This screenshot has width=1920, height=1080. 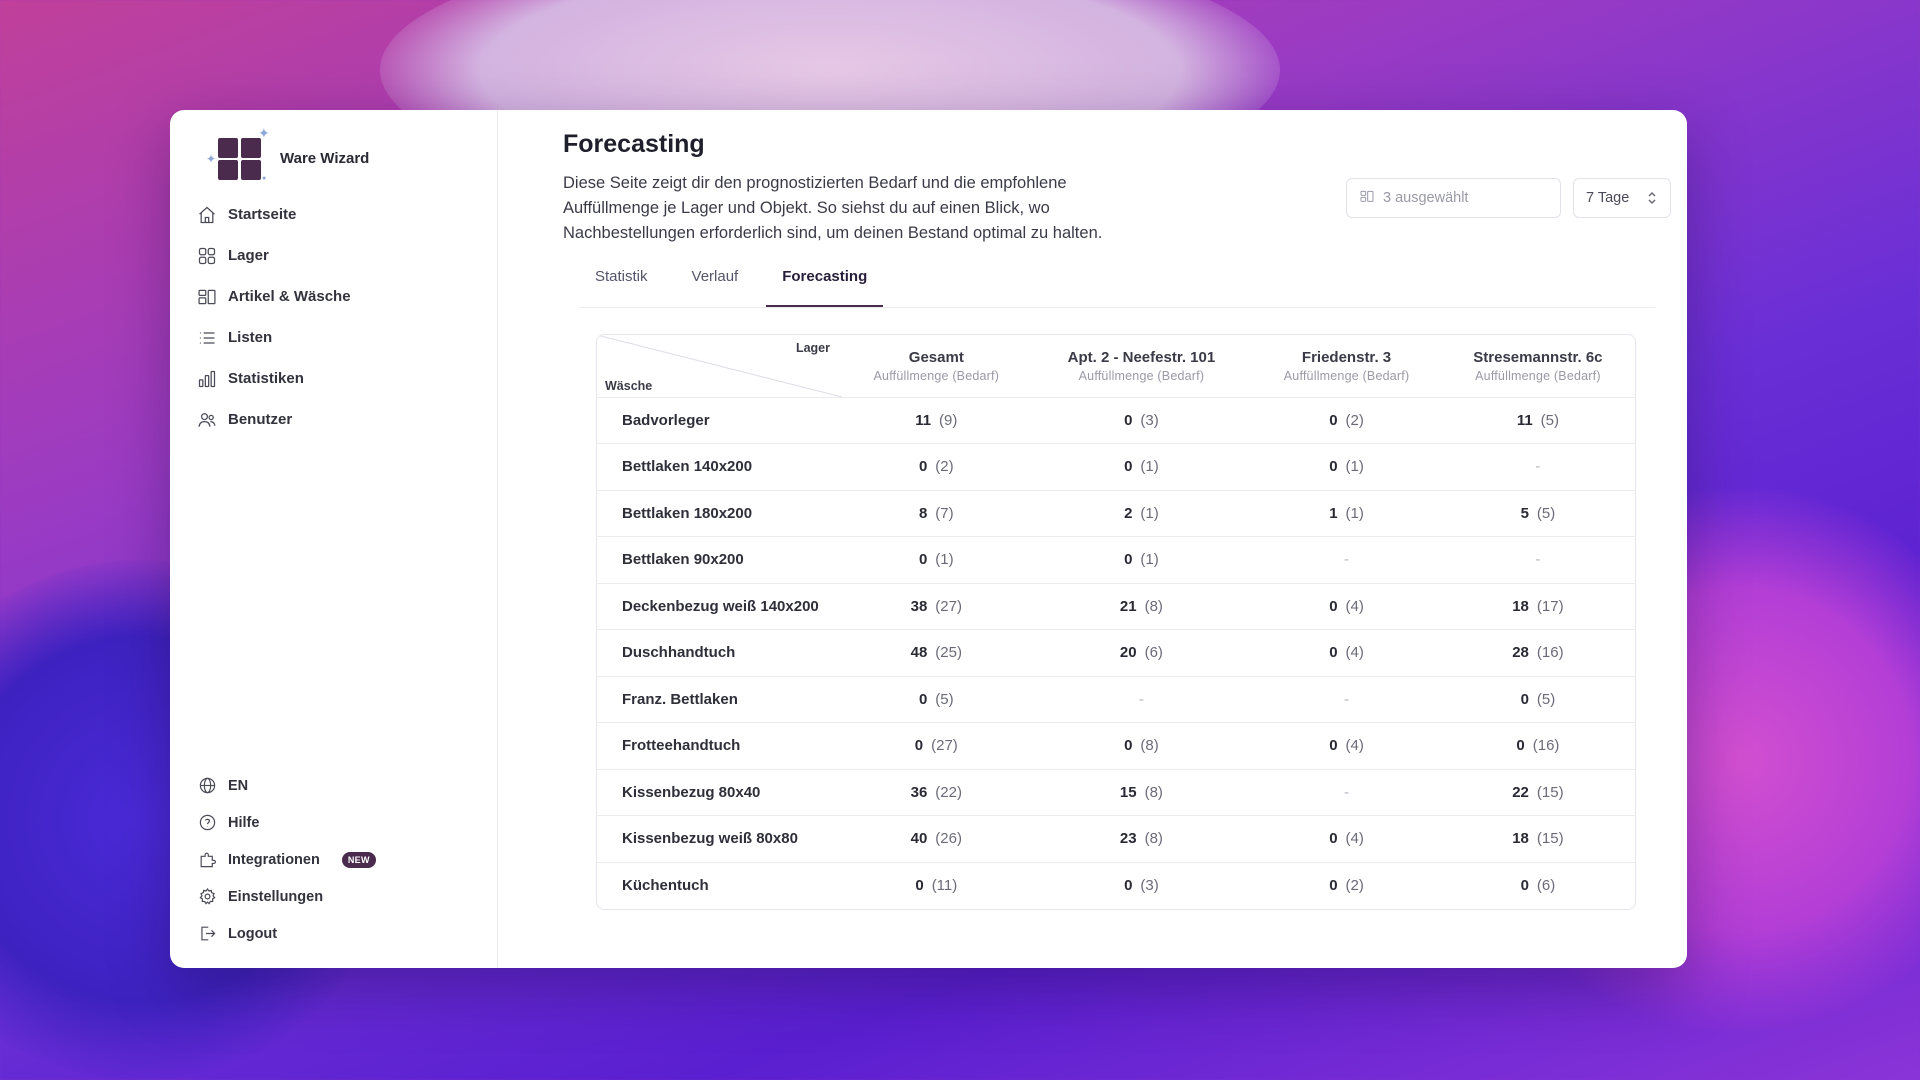 What do you see at coordinates (333, 785) in the screenshot?
I see `sidebar-item-language: EN` at bounding box center [333, 785].